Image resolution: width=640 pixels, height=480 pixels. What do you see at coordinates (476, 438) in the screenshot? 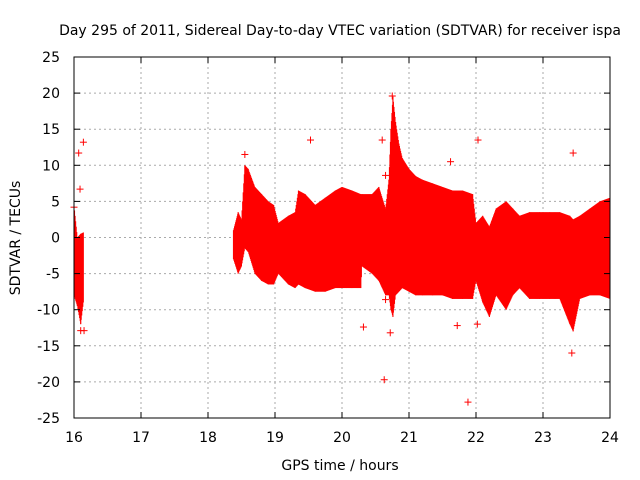
I see `x-tick-label: 22` at bounding box center [476, 438].